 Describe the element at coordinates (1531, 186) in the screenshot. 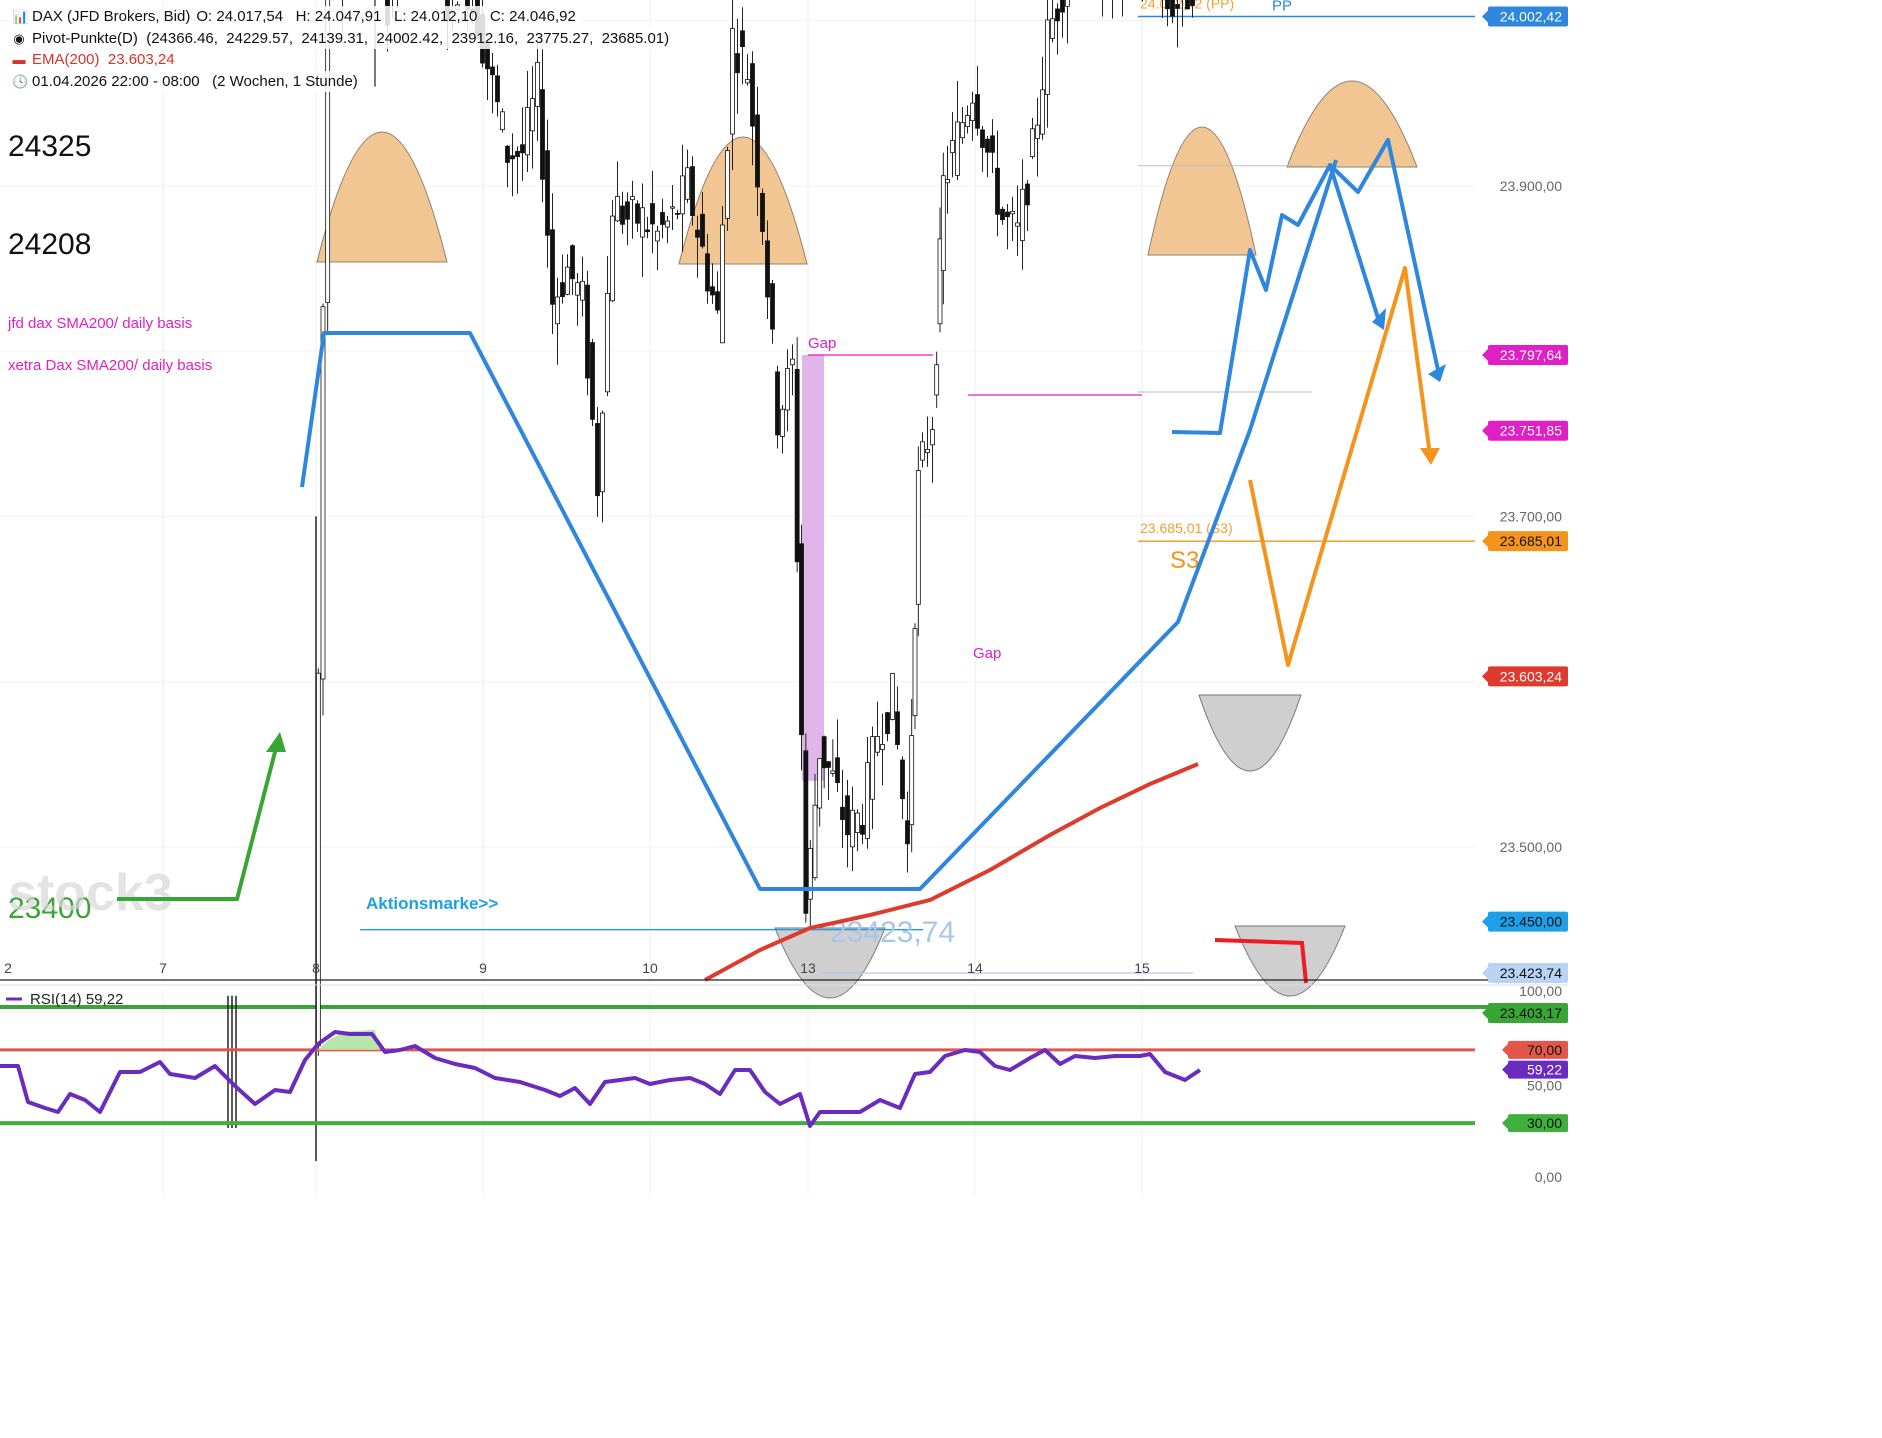

I see `y-tick-label: 23.900,00` at that location.